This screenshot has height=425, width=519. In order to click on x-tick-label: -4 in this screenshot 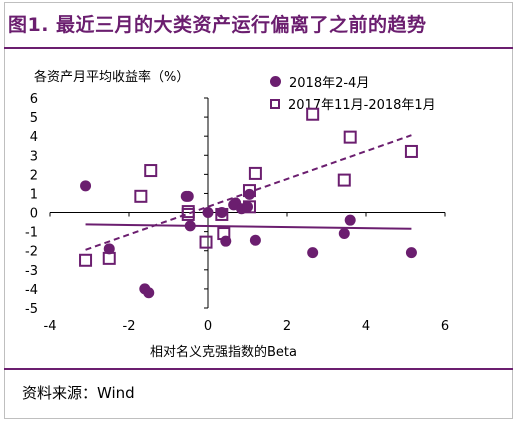, I will do `click(50, 326)`.